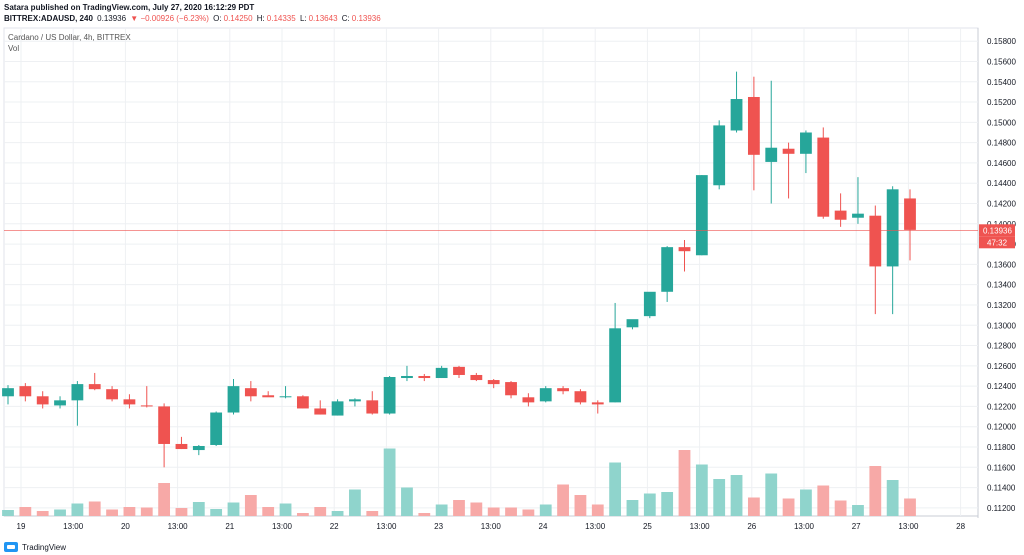  Describe the element at coordinates (1001, 467) in the screenshot. I see `y-tick-label: 0.11600` at that location.